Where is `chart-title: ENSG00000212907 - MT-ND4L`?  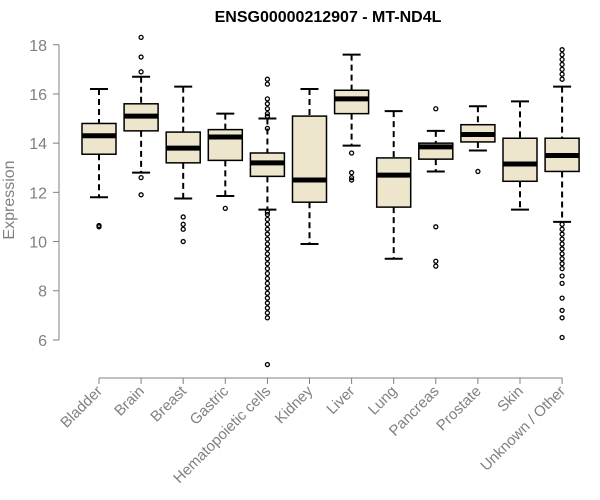
chart-title: ENSG00000212907 - MT-ND4L is located at coordinates (328, 17).